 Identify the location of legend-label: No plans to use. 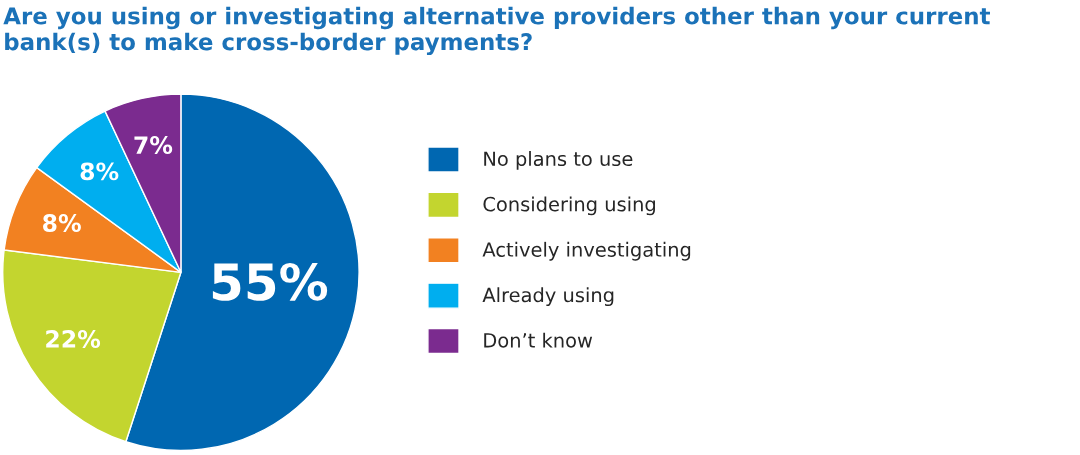
(558, 160).